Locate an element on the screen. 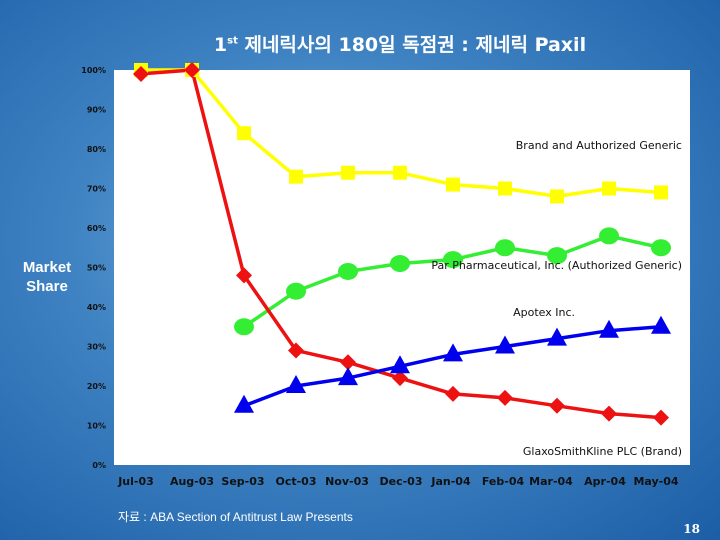 The height and width of the screenshot is (540, 720). x-tick-label: Jan-04 is located at coordinates (450, 481).